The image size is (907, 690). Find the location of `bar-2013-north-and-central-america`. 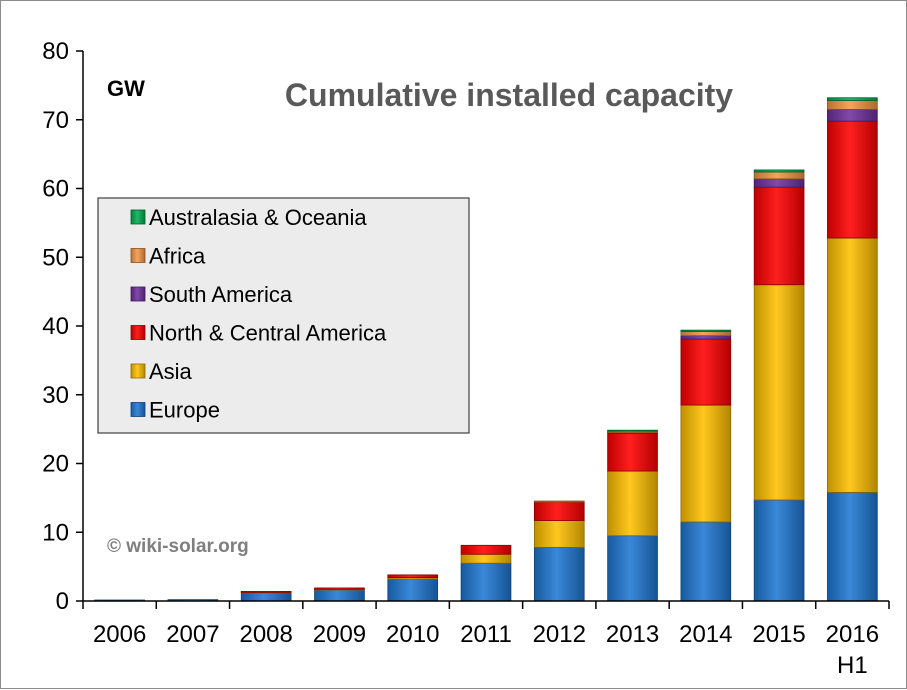

bar-2013-north-and-central-america is located at coordinates (632, 452).